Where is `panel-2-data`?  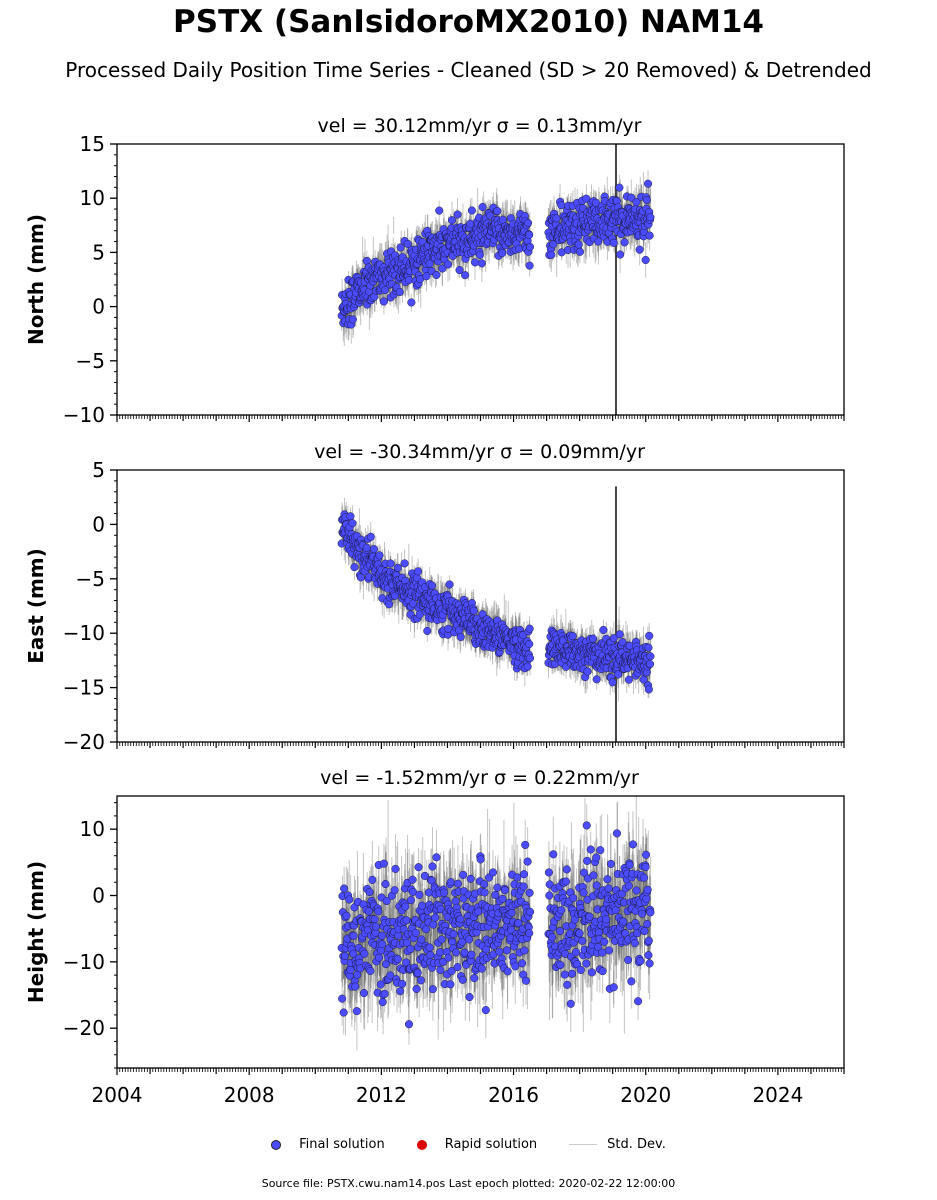
panel-2-data is located at coordinates (496, 614).